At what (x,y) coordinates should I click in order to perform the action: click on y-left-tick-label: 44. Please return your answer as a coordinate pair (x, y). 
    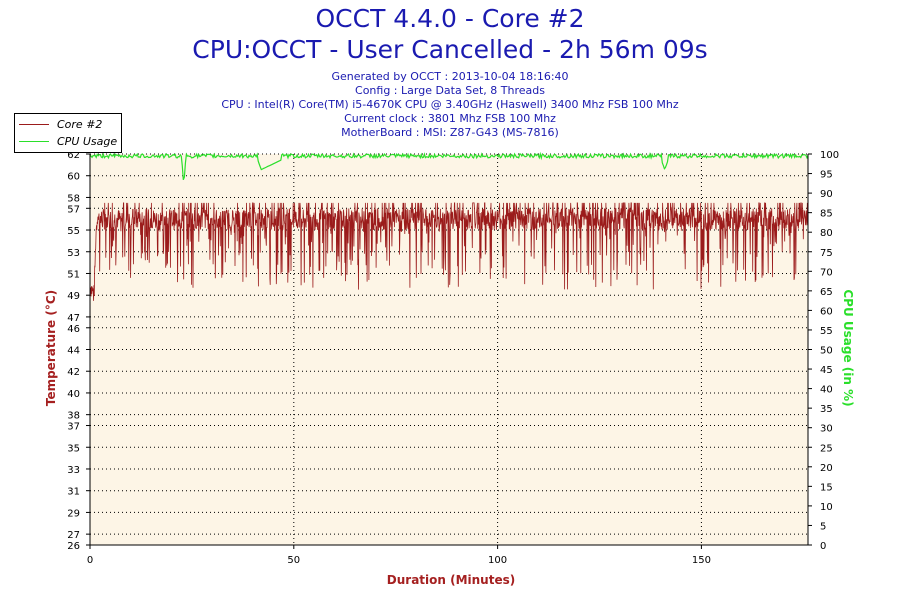
    Looking at the image, I should click on (73, 351).